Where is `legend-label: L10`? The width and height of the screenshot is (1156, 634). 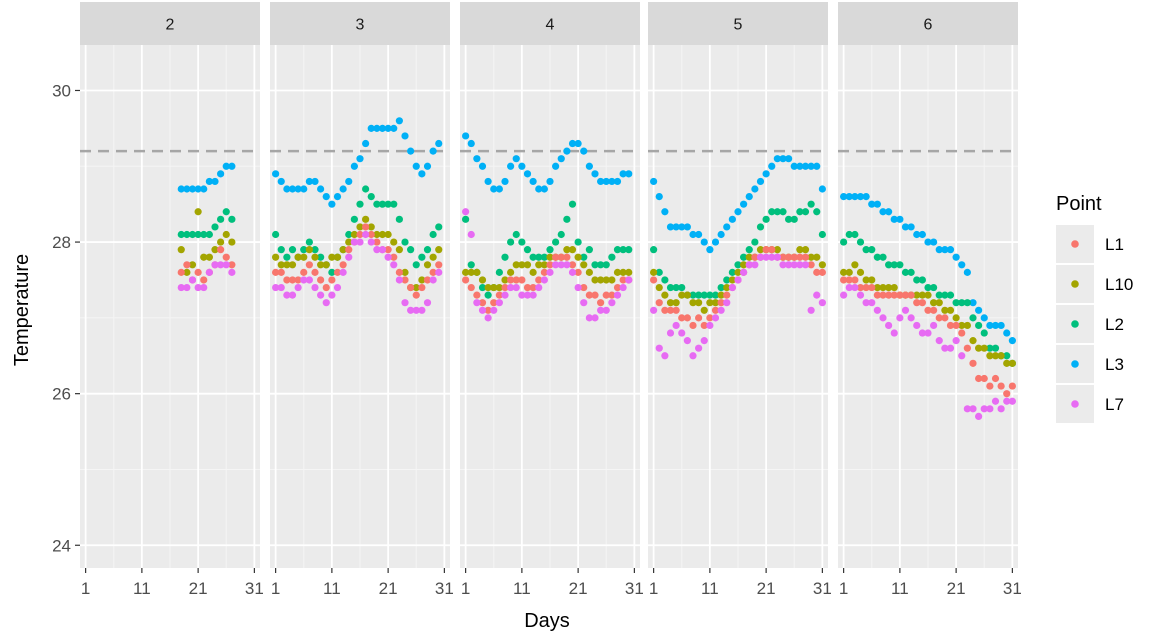 legend-label: L10 is located at coordinates (1119, 284).